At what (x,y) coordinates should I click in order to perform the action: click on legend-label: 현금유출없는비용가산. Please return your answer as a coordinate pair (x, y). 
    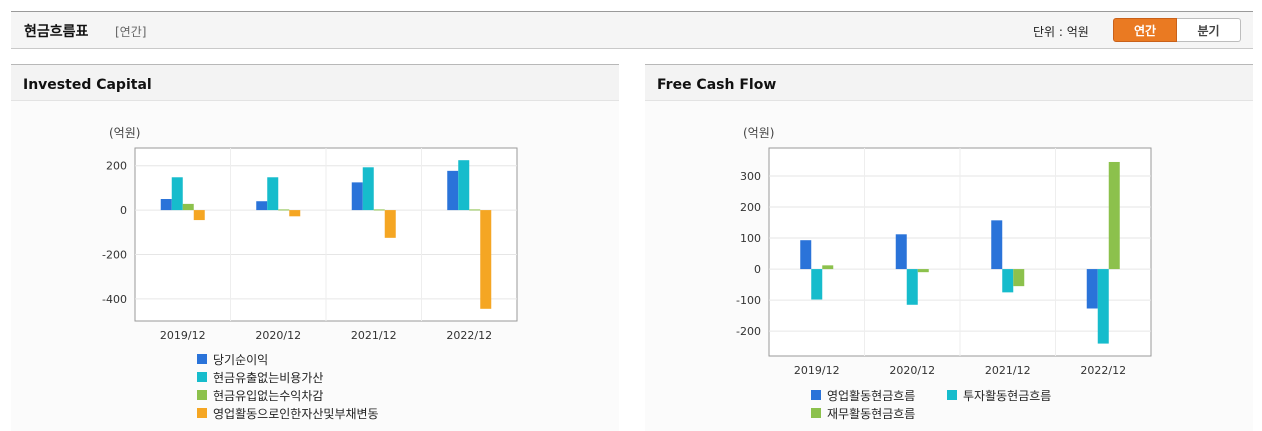
    Looking at the image, I should click on (268, 378).